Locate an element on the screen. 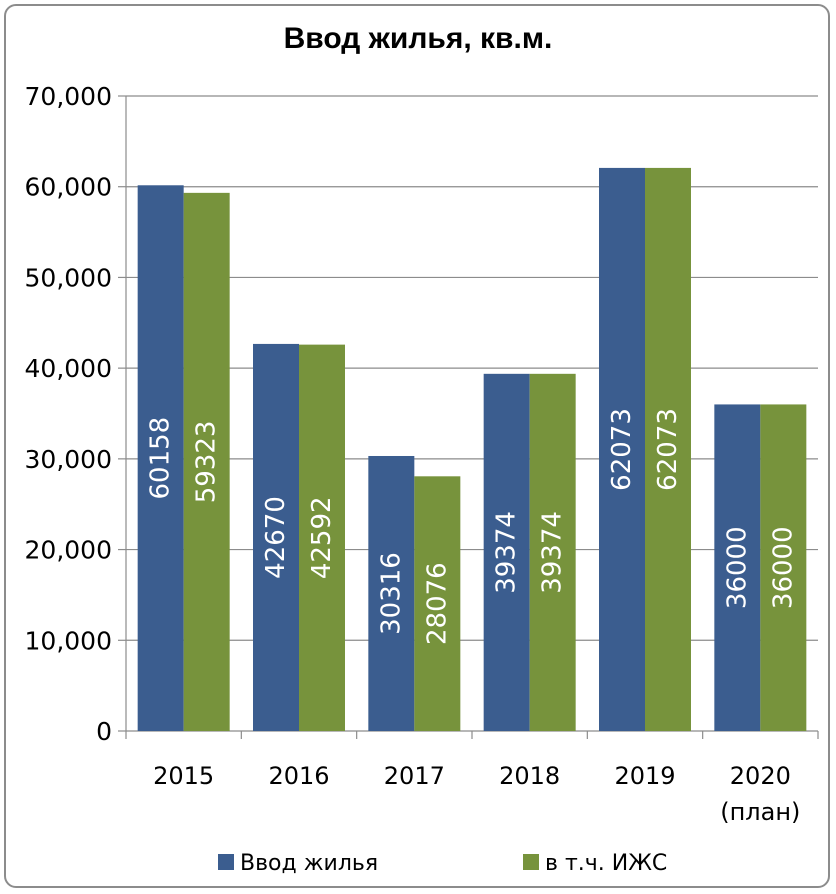 The height and width of the screenshot is (894, 836). bar-value-label: 30316 is located at coordinates (391, 593).